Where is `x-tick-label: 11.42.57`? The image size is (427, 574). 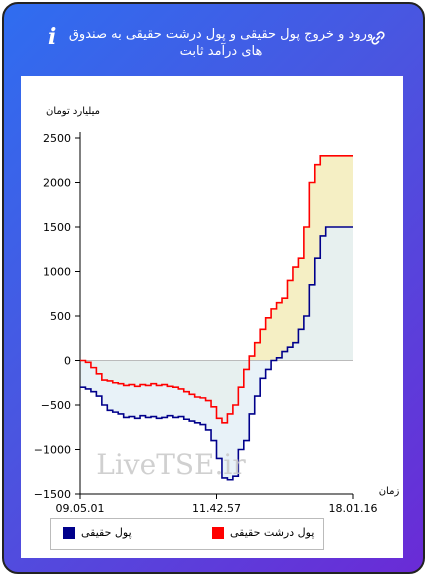
x-tick-label: 11.42.57 is located at coordinates (216, 508).